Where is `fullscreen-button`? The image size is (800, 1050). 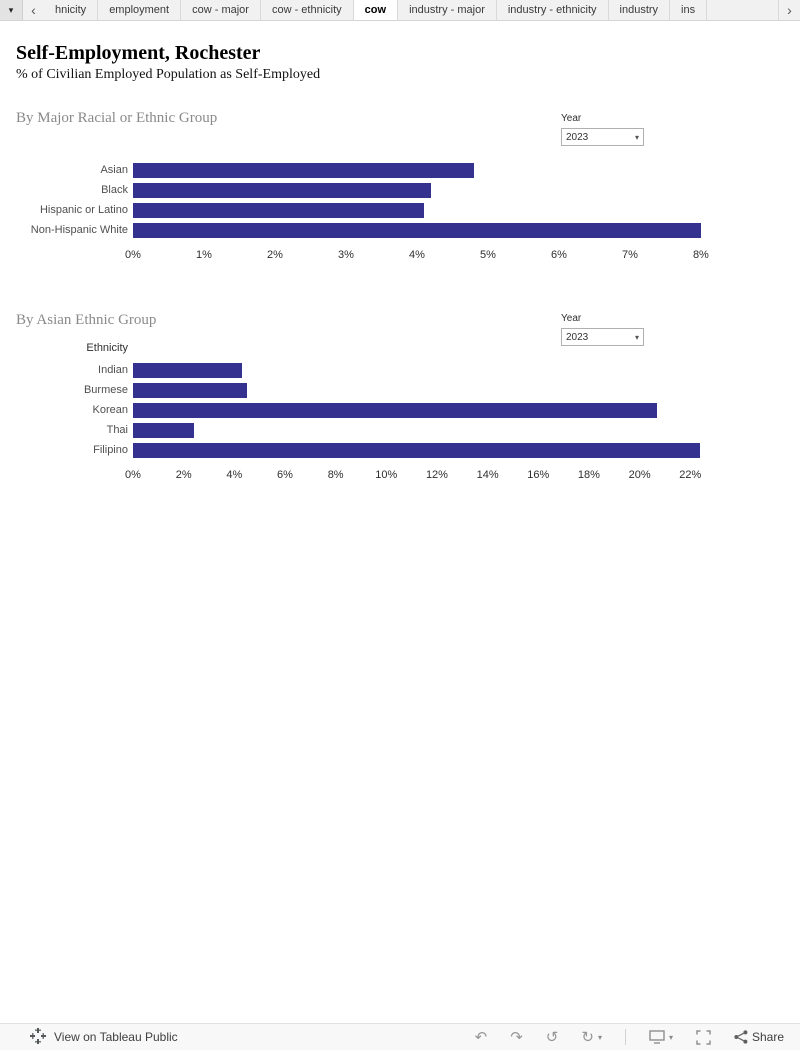 fullscreen-button is located at coordinates (703, 1037).